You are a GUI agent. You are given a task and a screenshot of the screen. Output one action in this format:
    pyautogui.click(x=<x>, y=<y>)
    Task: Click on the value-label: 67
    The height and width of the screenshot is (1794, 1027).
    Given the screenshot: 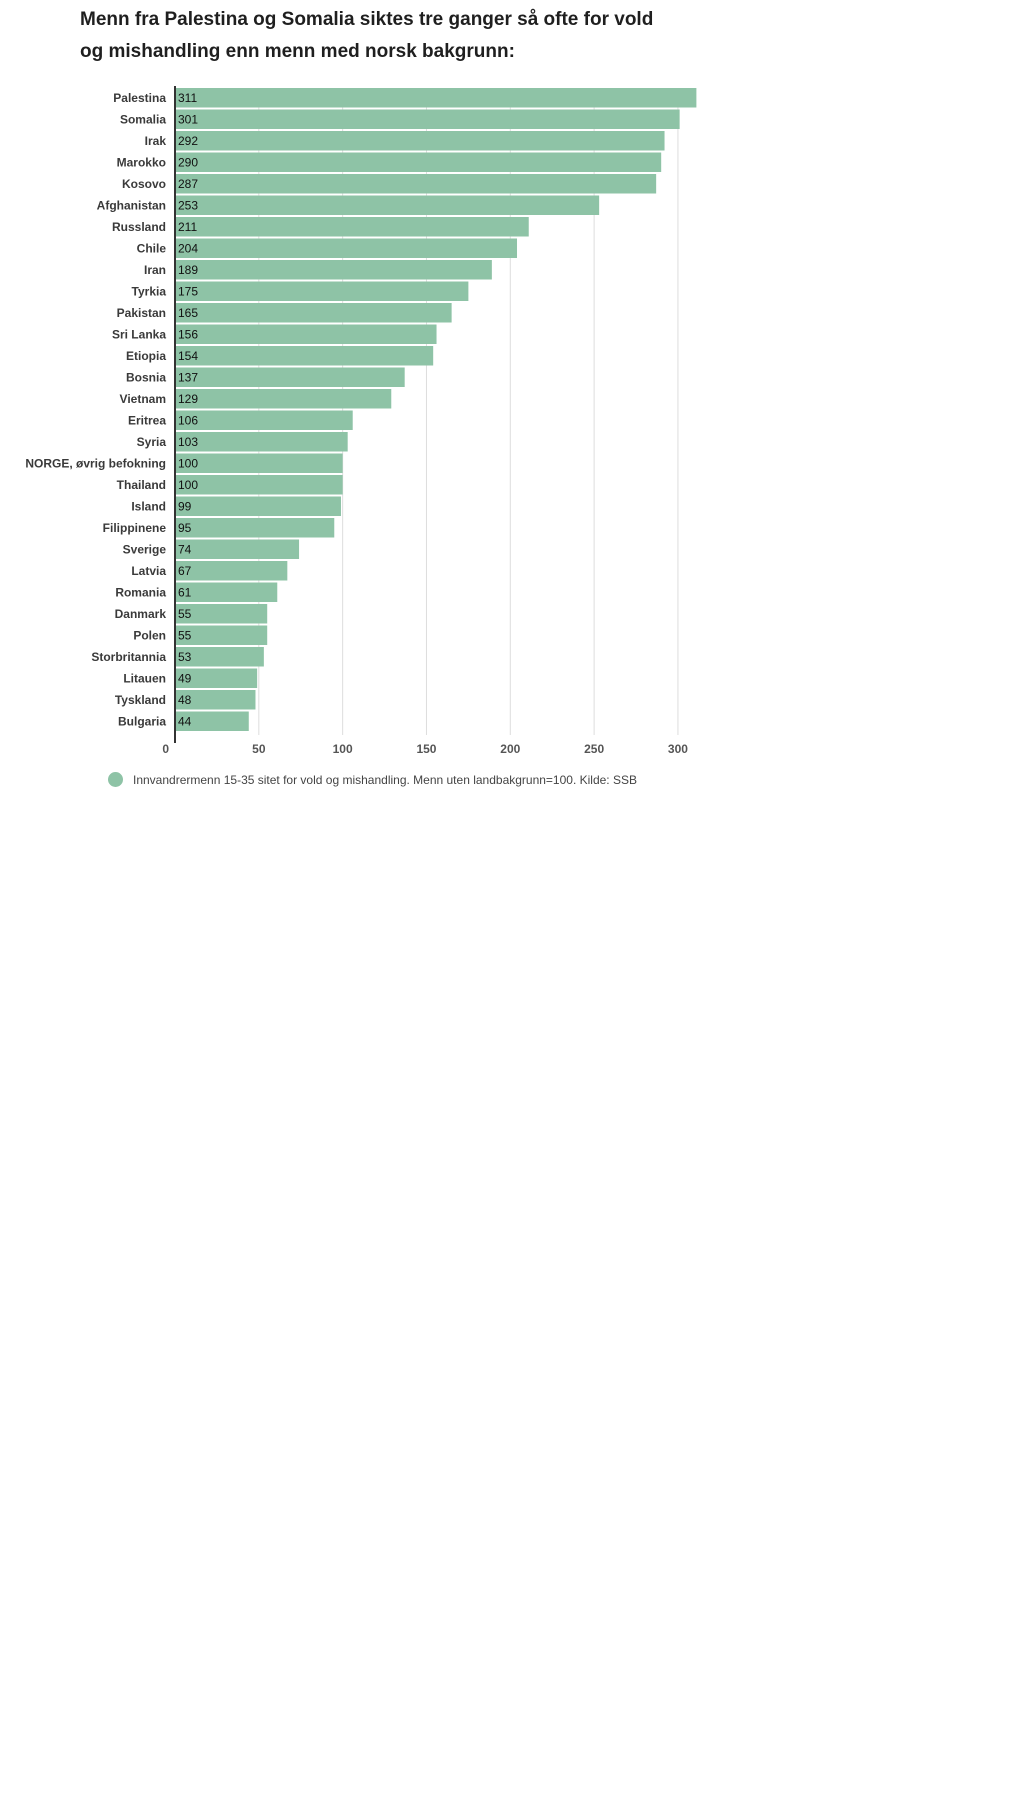 What is the action you would take?
    pyautogui.click(x=185, y=571)
    